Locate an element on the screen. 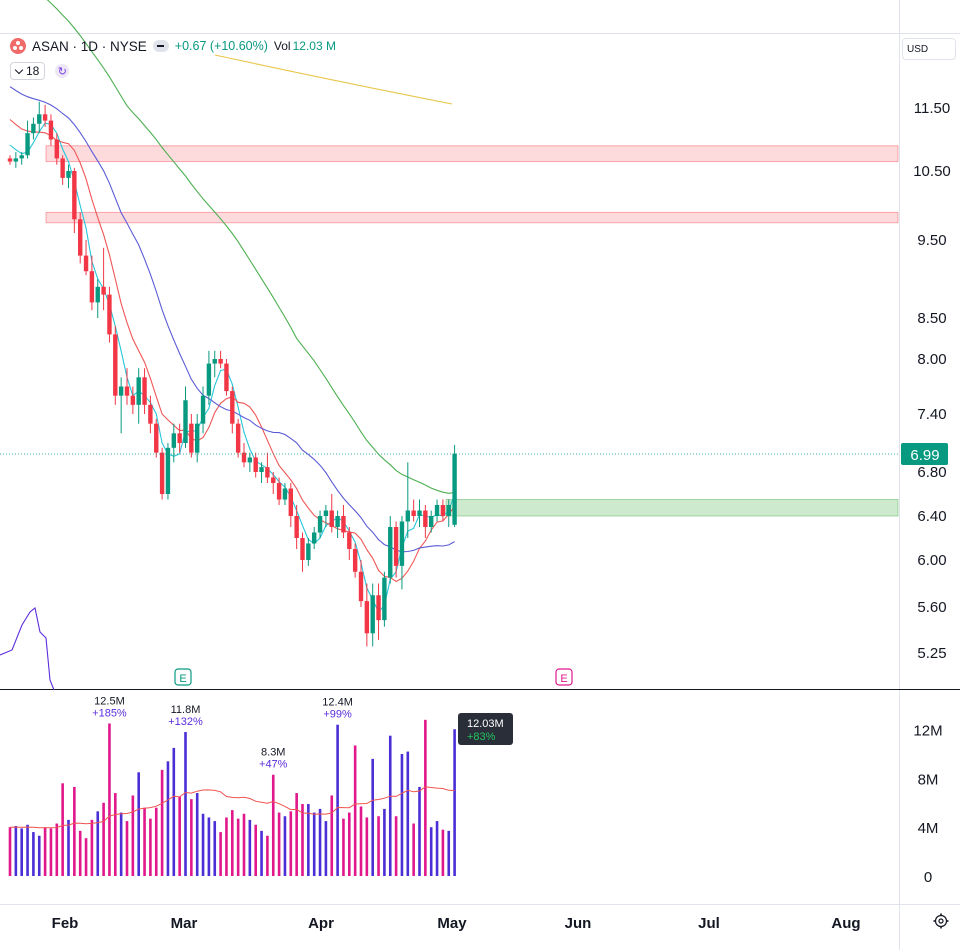  time-tick-label: Jul is located at coordinates (709, 923).